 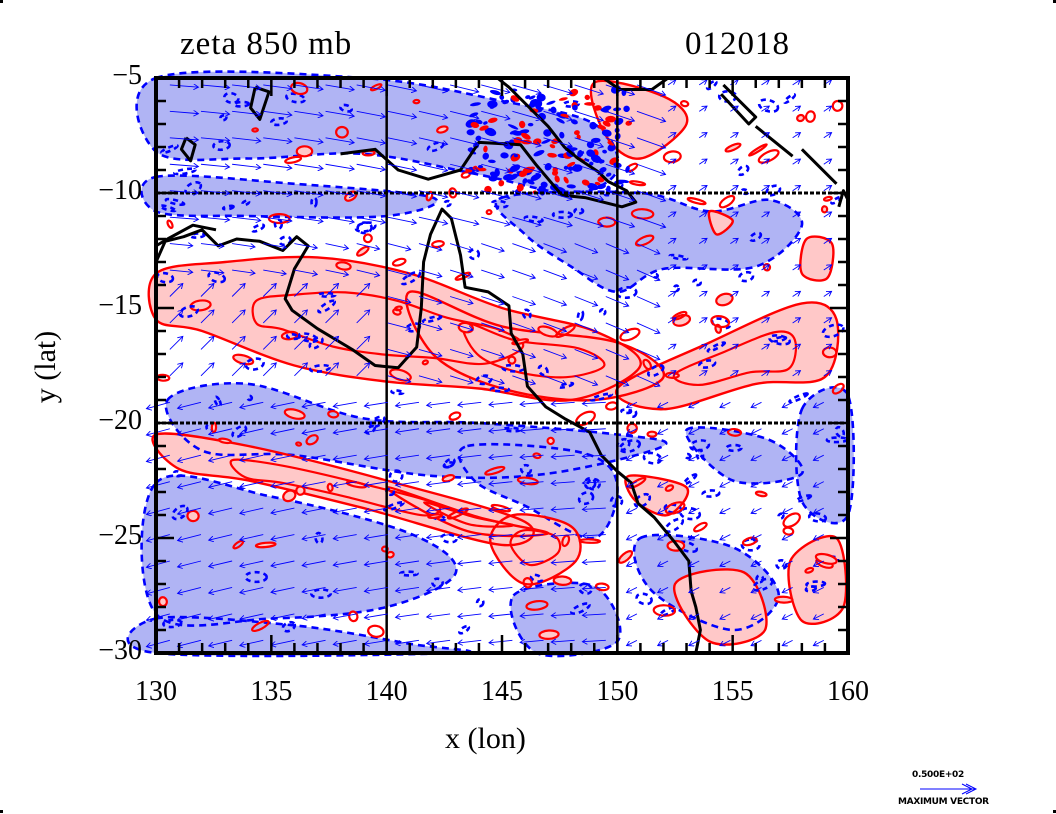 I want to click on reference-vector-caption: MAXIMUM VECTOR, so click(x=943, y=802).